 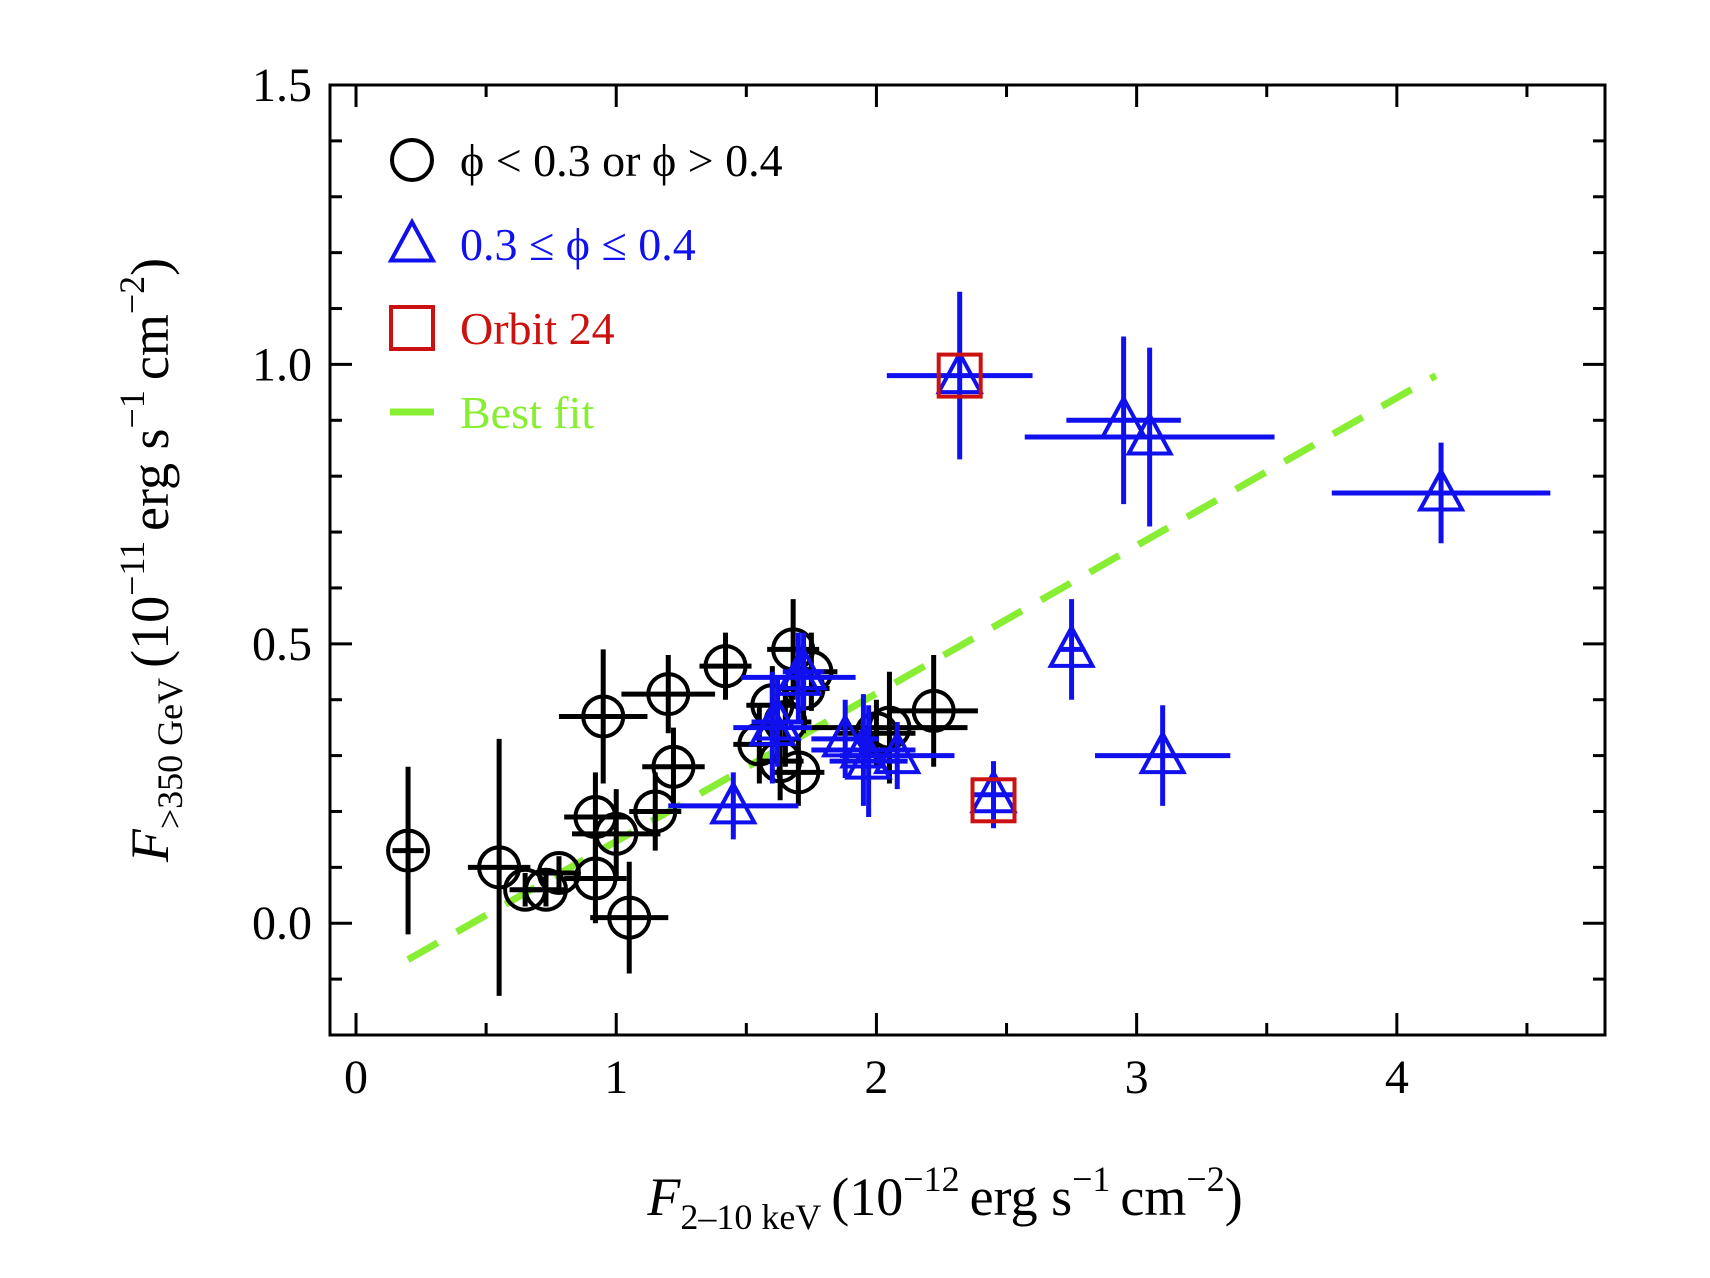 I want to click on legend-label: Orbit 24, so click(x=537, y=328).